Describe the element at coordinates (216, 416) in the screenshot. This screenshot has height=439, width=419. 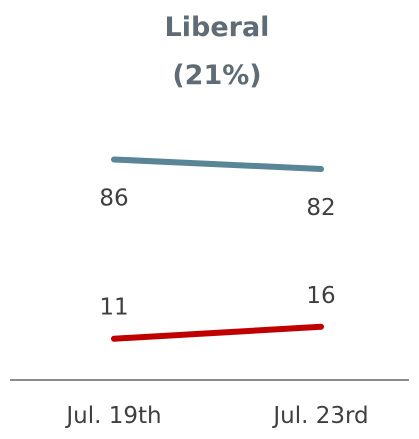
I see `tick-layer: Jul. 19th Jul. 23rd` at that location.